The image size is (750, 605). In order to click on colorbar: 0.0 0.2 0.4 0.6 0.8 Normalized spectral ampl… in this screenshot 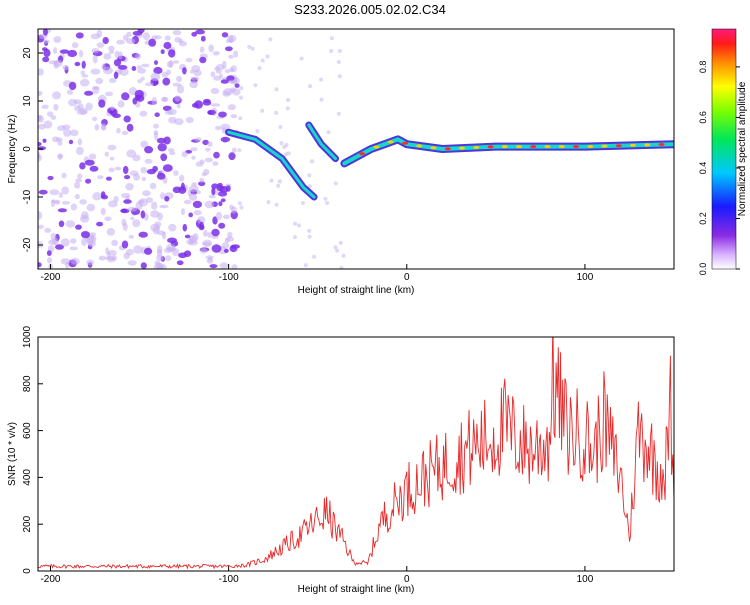, I will do `click(723, 151)`.